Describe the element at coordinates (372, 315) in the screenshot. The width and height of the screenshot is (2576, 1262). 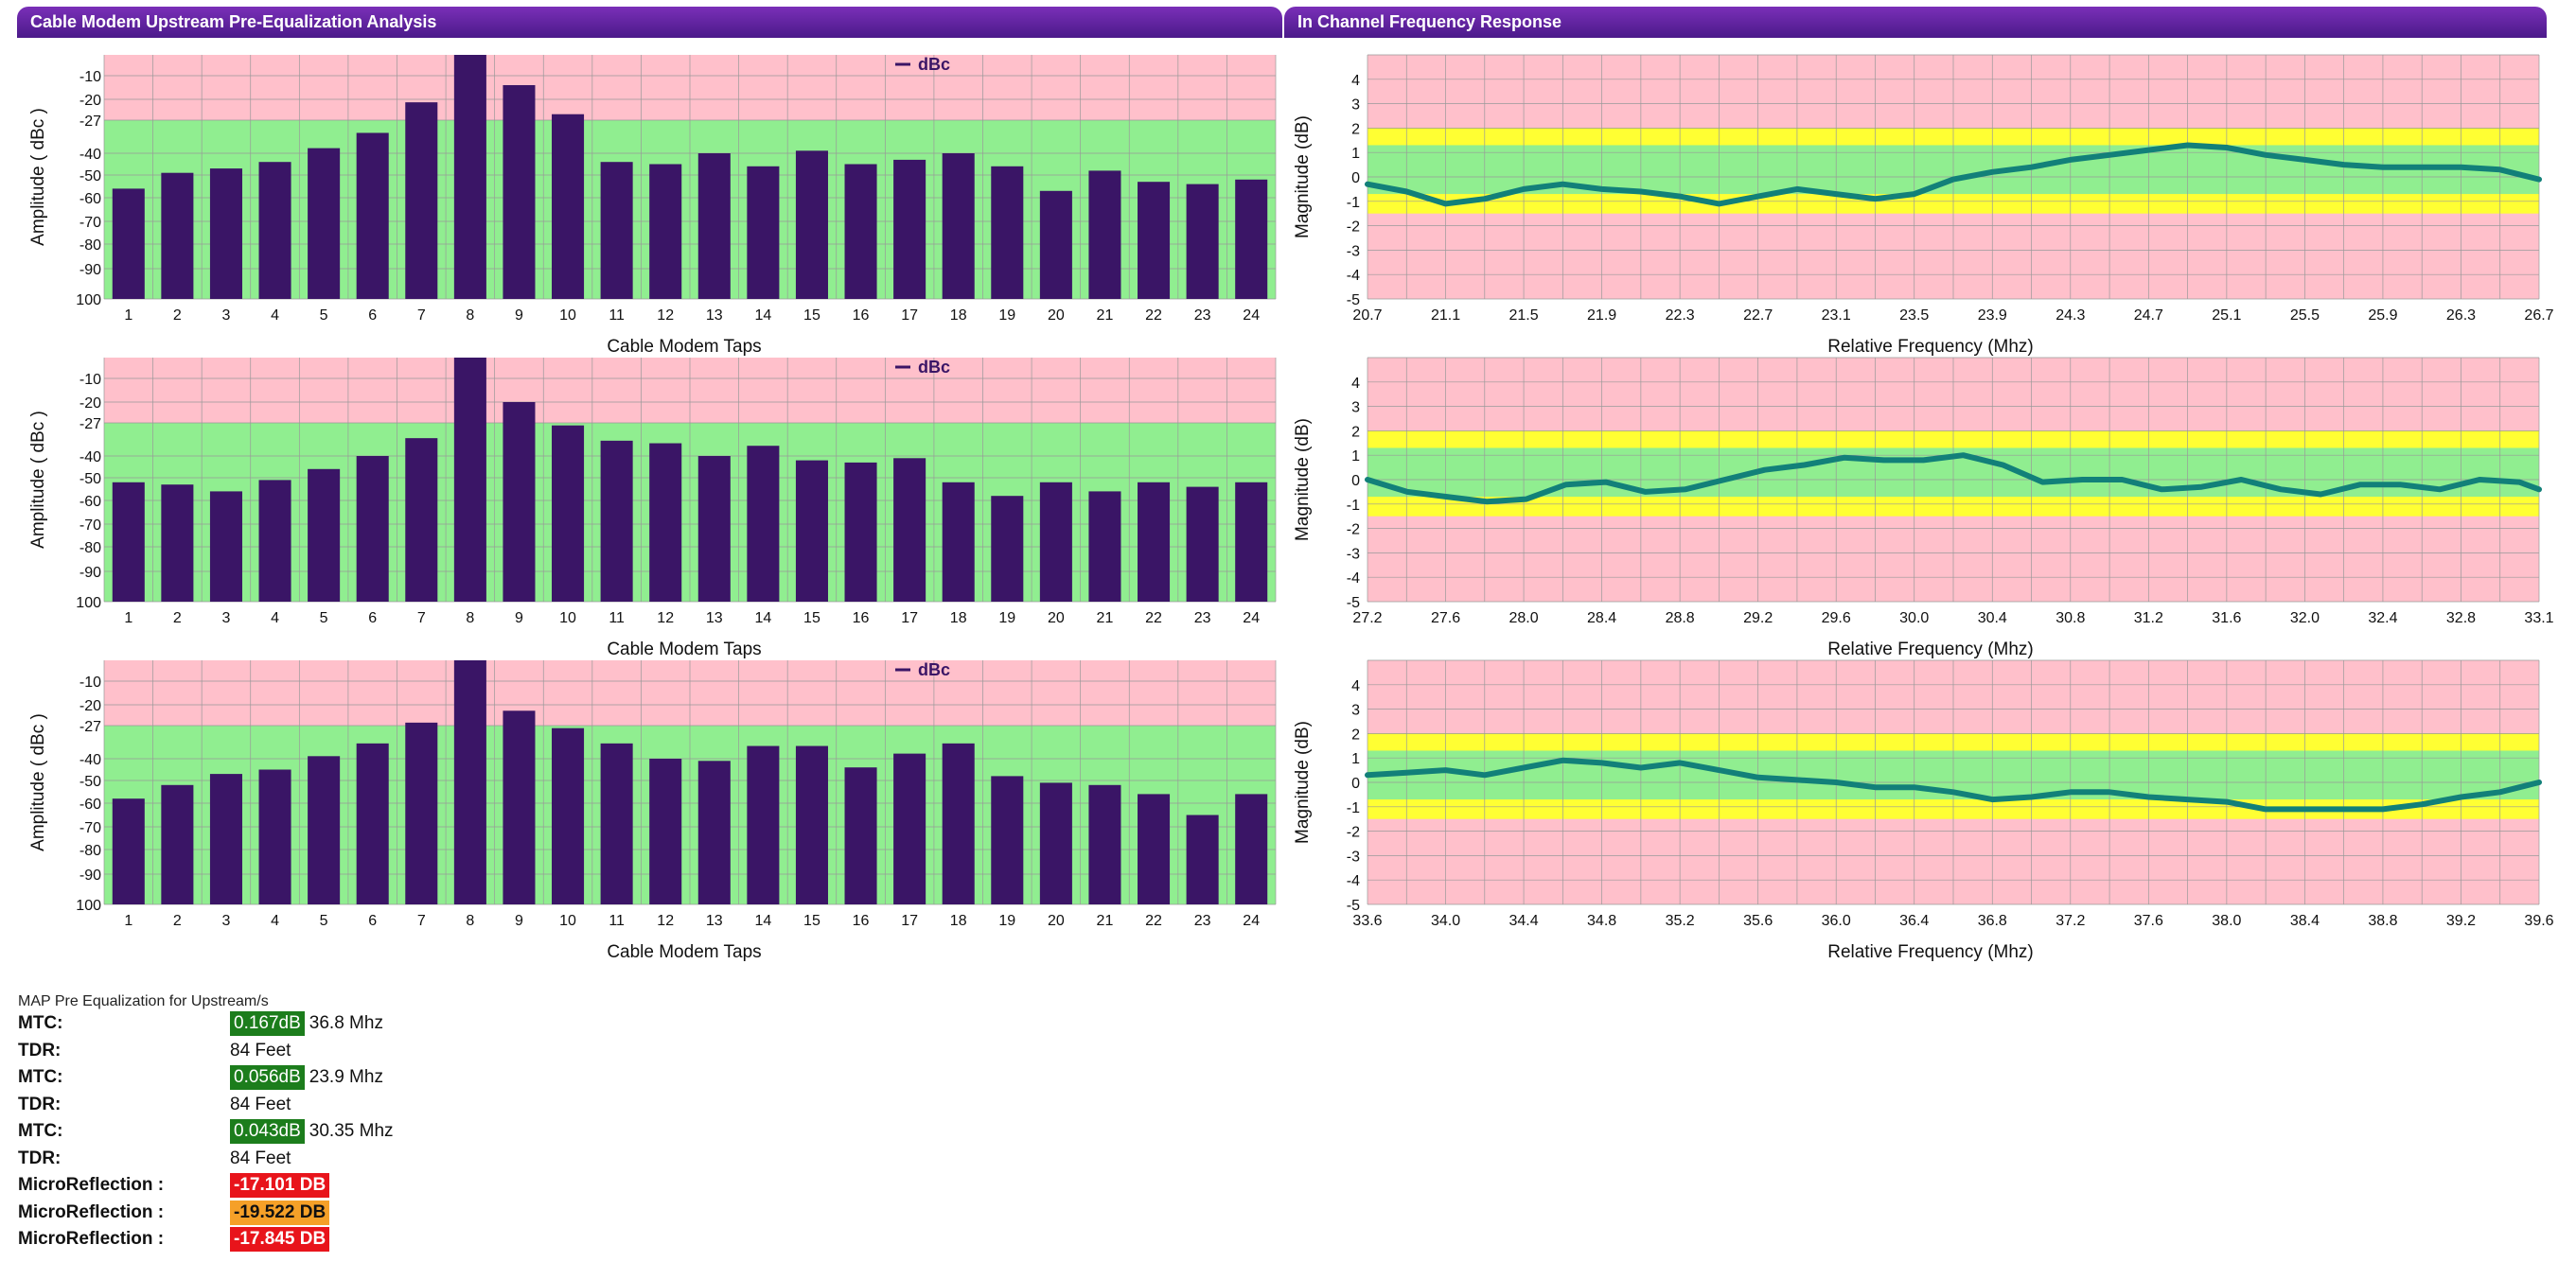
I see `x-tick-label: 6` at that location.